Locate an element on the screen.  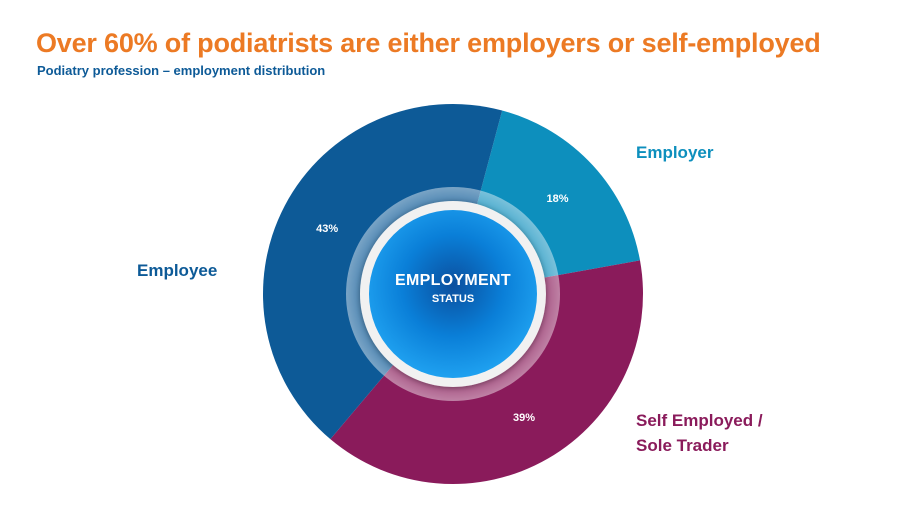
center-label: EMPLOYMENT STATUS is located at coordinates (453, 288).